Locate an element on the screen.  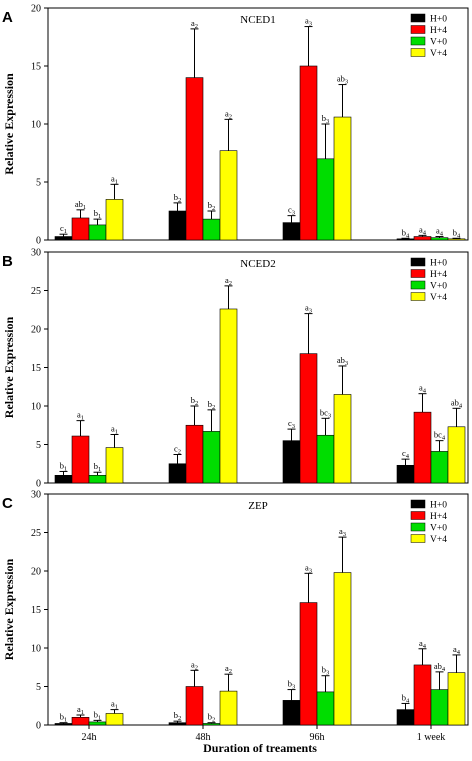
bar-Hplus0-24h is located at coordinates (63, 238).